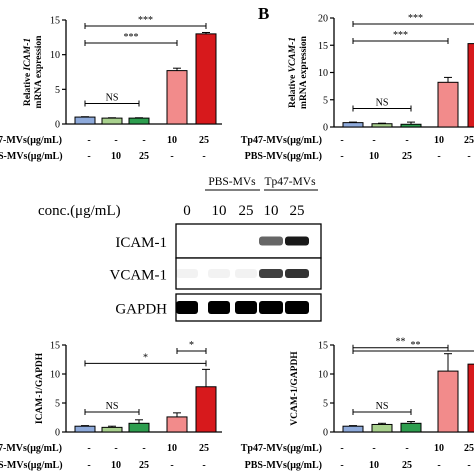 This screenshot has width=474, height=474. I want to click on y-axis-label-line1: Relative VCAM-1, so click(293, 72).